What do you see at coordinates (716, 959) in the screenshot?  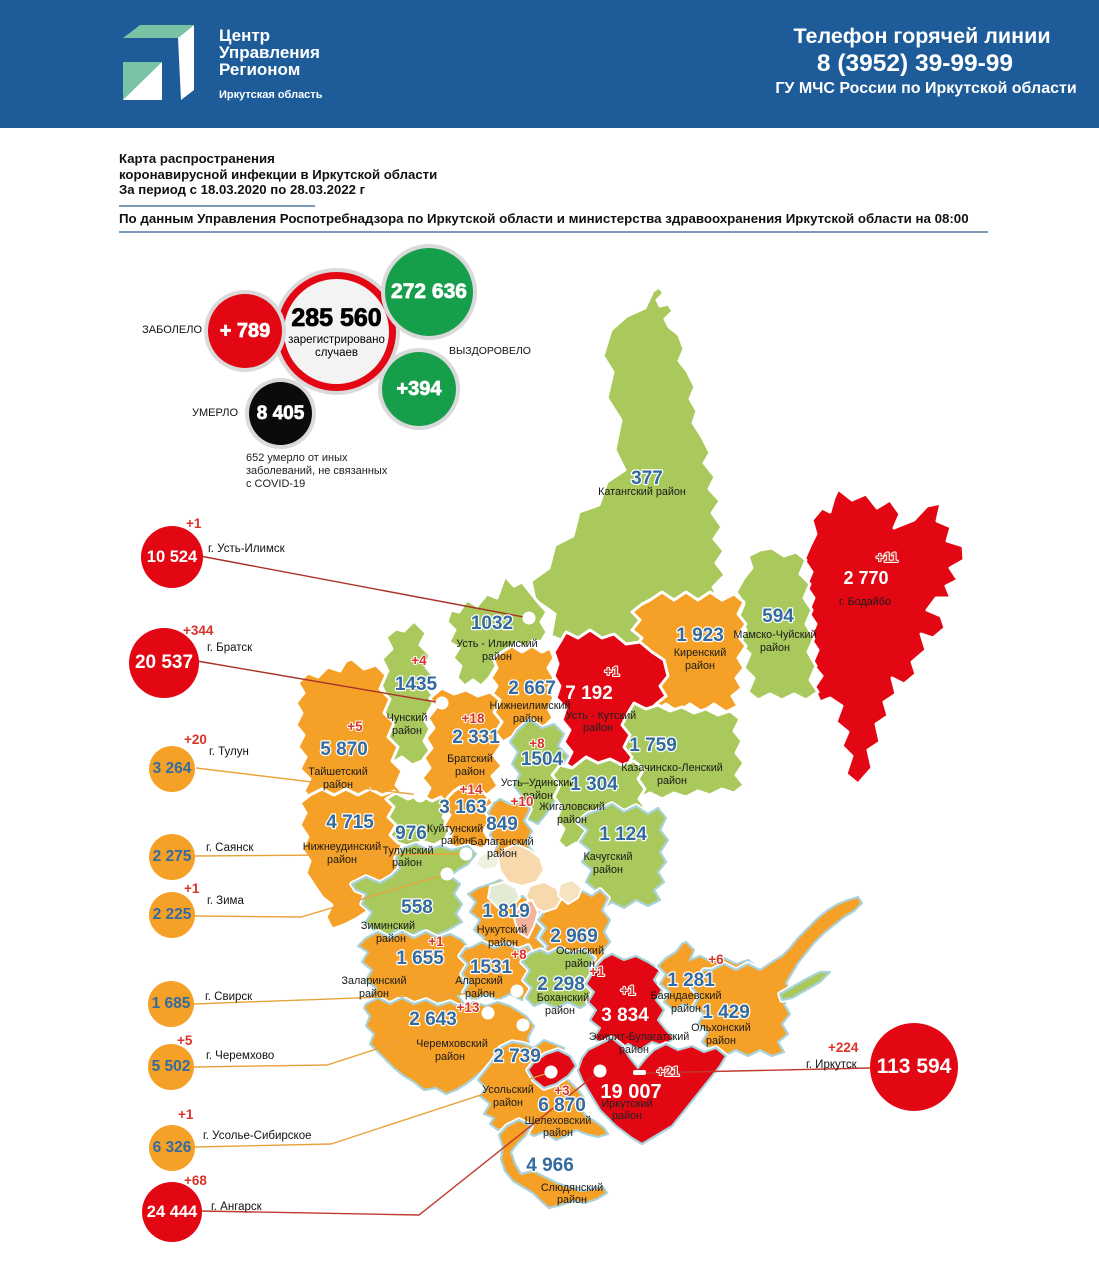 I see `svg-text: +6` at bounding box center [716, 959].